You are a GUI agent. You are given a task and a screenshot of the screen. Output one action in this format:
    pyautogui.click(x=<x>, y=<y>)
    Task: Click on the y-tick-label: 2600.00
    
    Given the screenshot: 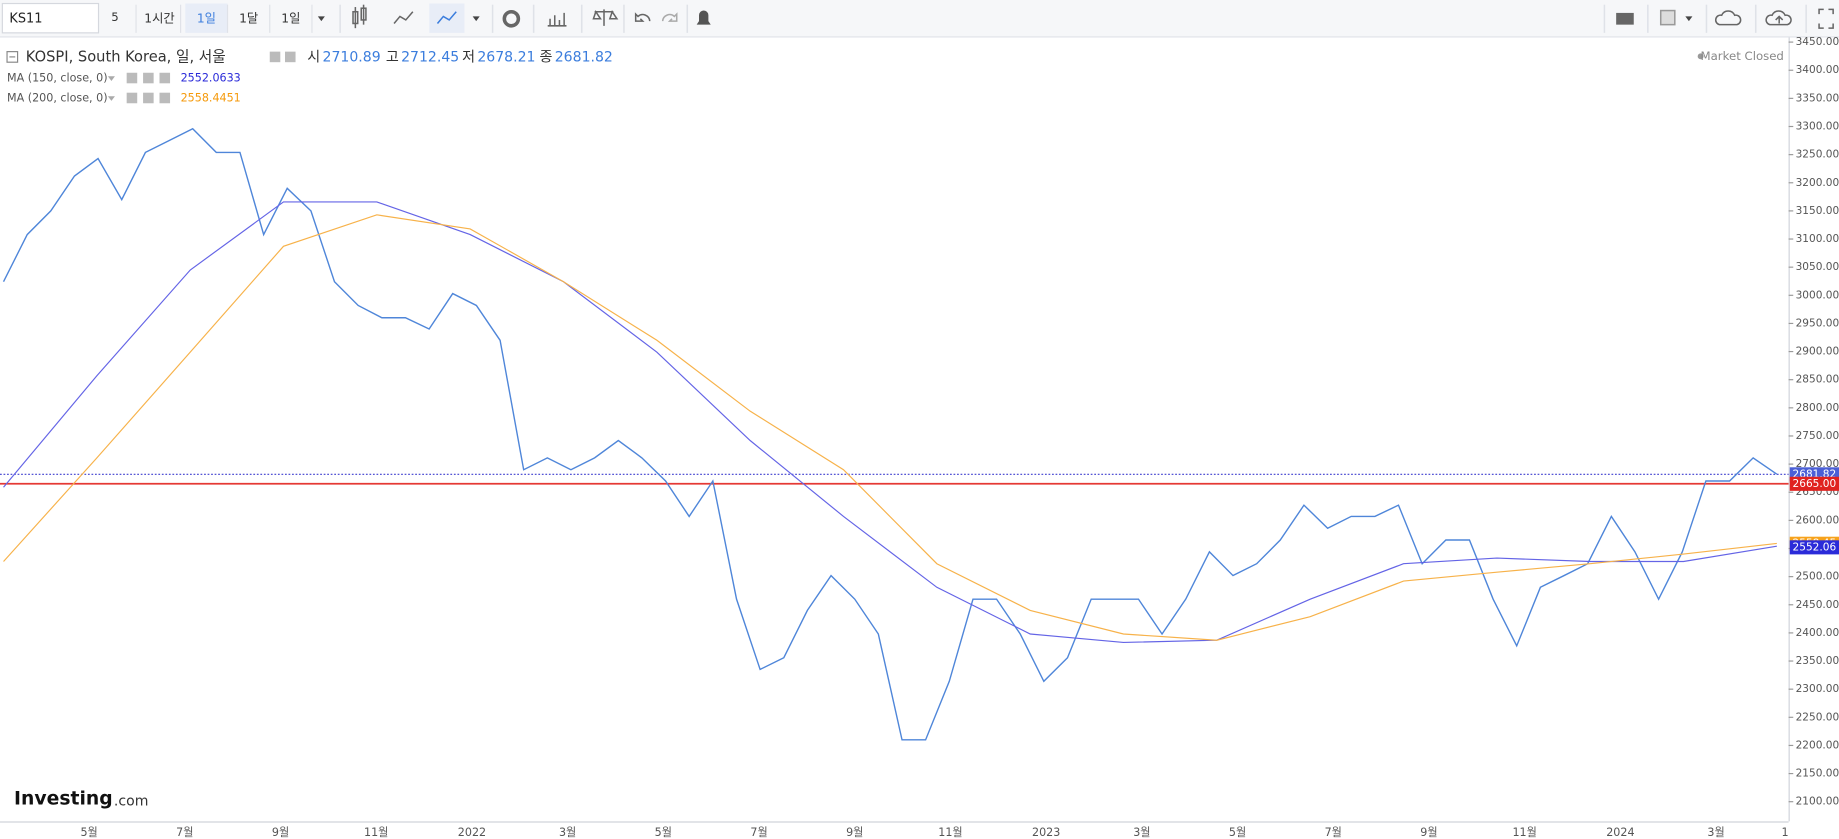 What is the action you would take?
    pyautogui.click(x=1817, y=520)
    